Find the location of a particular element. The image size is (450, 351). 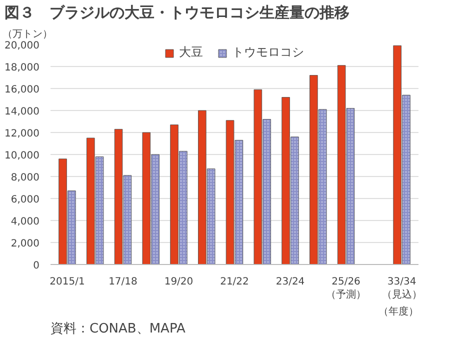

x-tick-label: 33/34 （見込） is located at coordinates (402, 288).